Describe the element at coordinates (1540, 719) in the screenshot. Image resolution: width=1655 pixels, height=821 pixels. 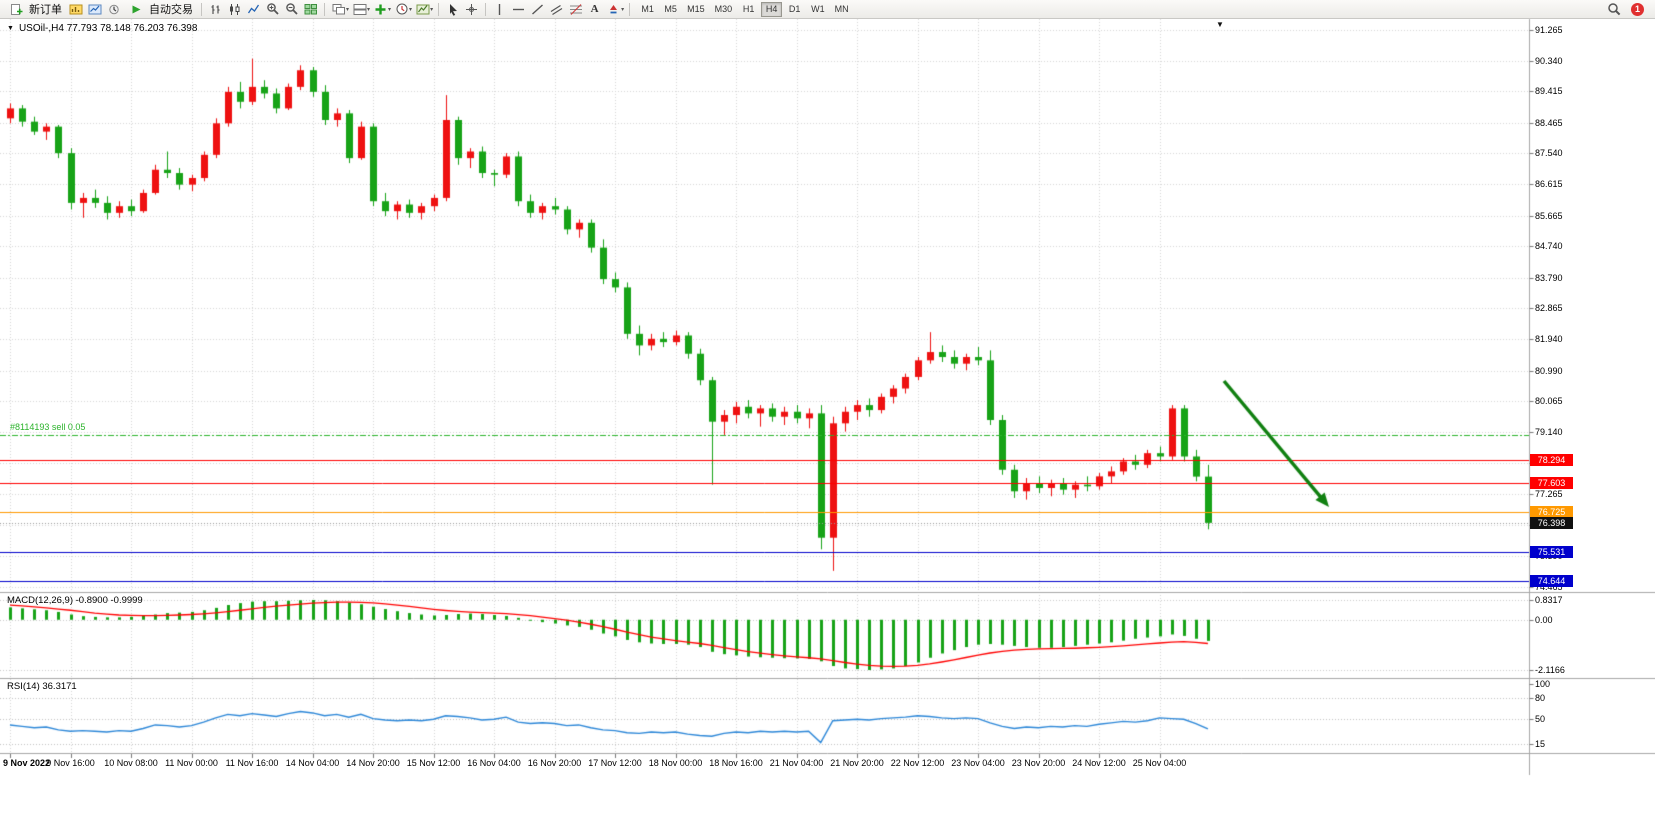
I see `rsi-axis-label: 50` at that location.